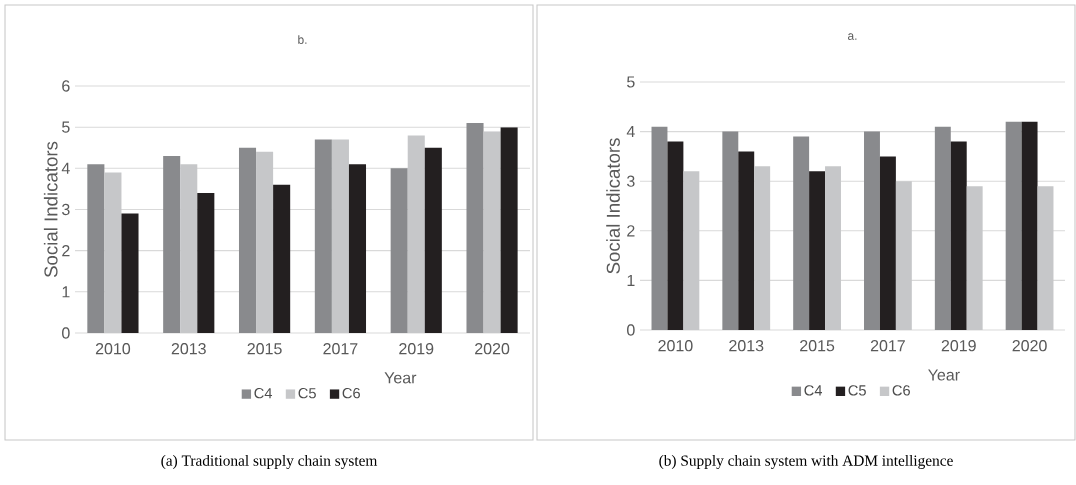  I want to click on text: (a) Traditional supply chain system, so click(269, 462).